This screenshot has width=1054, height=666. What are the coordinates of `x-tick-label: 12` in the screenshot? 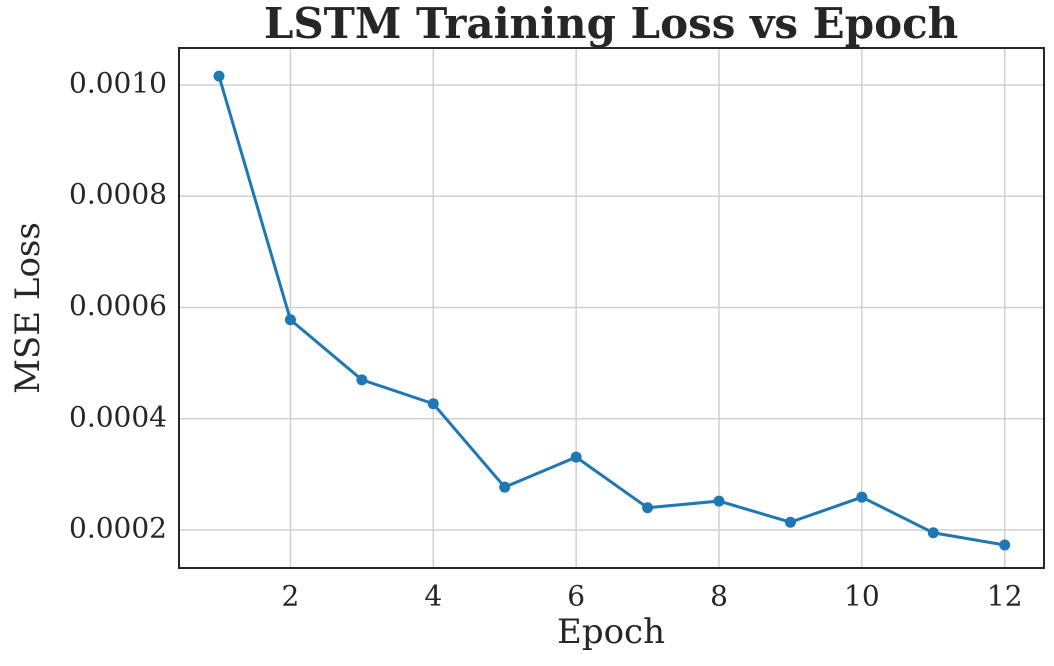 It's located at (1005, 596).